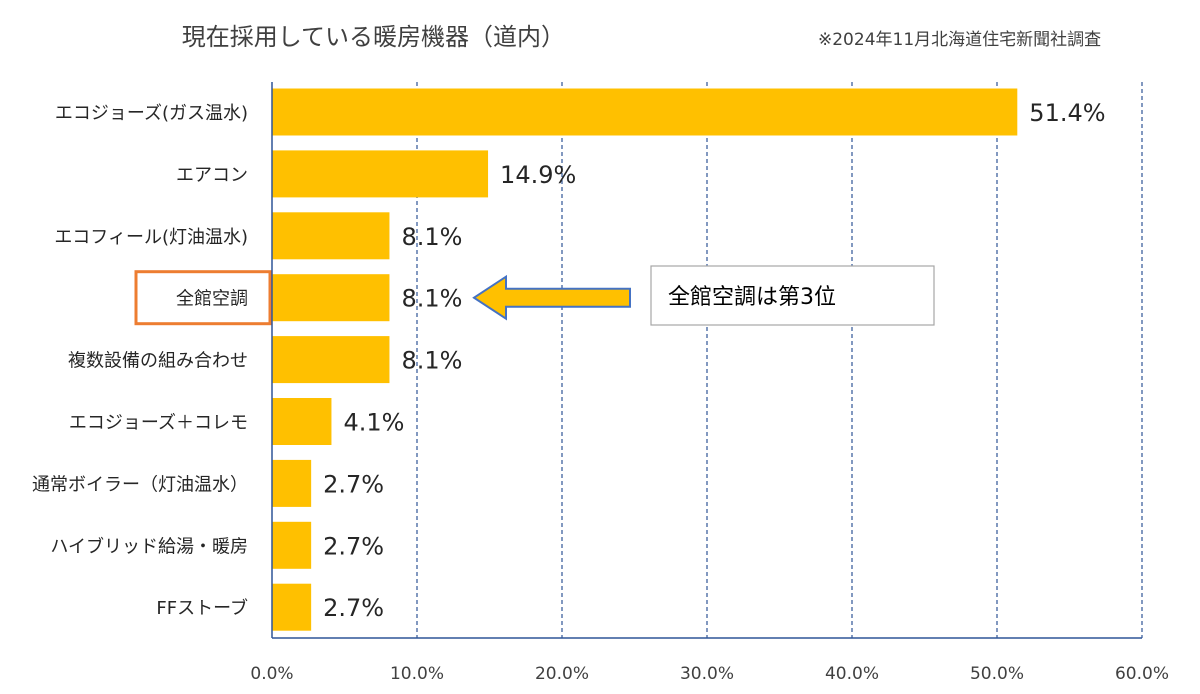 This screenshot has height=694, width=1200. Describe the element at coordinates (149, 546) in the screenshot. I see `category-label: ハイブリッド給湯・暖房` at that location.